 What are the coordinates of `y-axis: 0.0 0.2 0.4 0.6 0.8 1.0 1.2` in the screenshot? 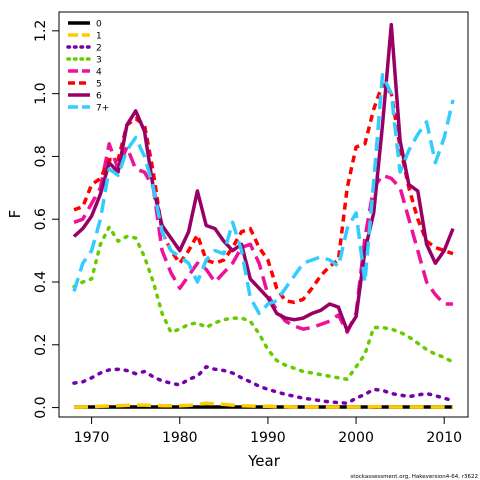 It's located at (46, 219).